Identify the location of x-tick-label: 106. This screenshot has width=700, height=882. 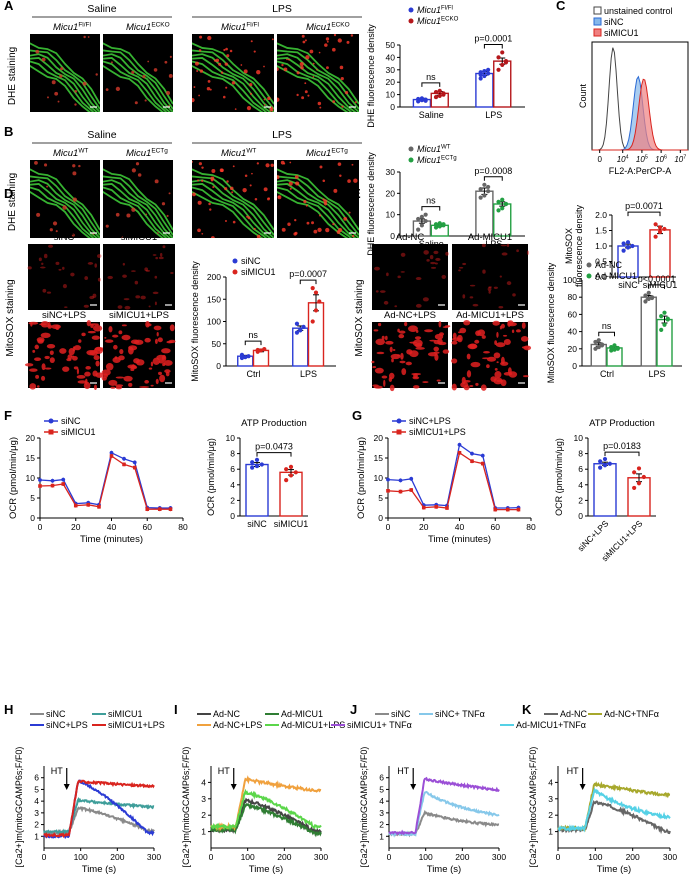
(661, 160).